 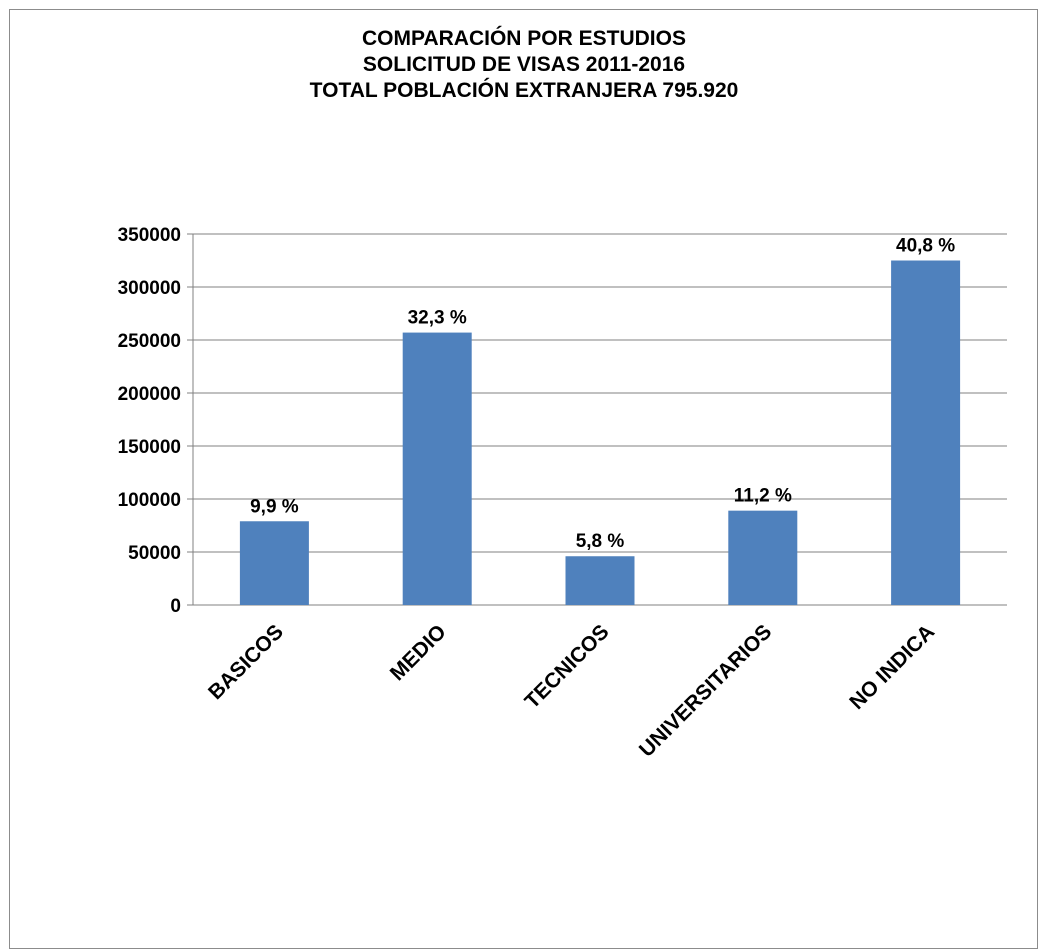 I want to click on x-tick-label: BASICOS, so click(x=246, y=662).